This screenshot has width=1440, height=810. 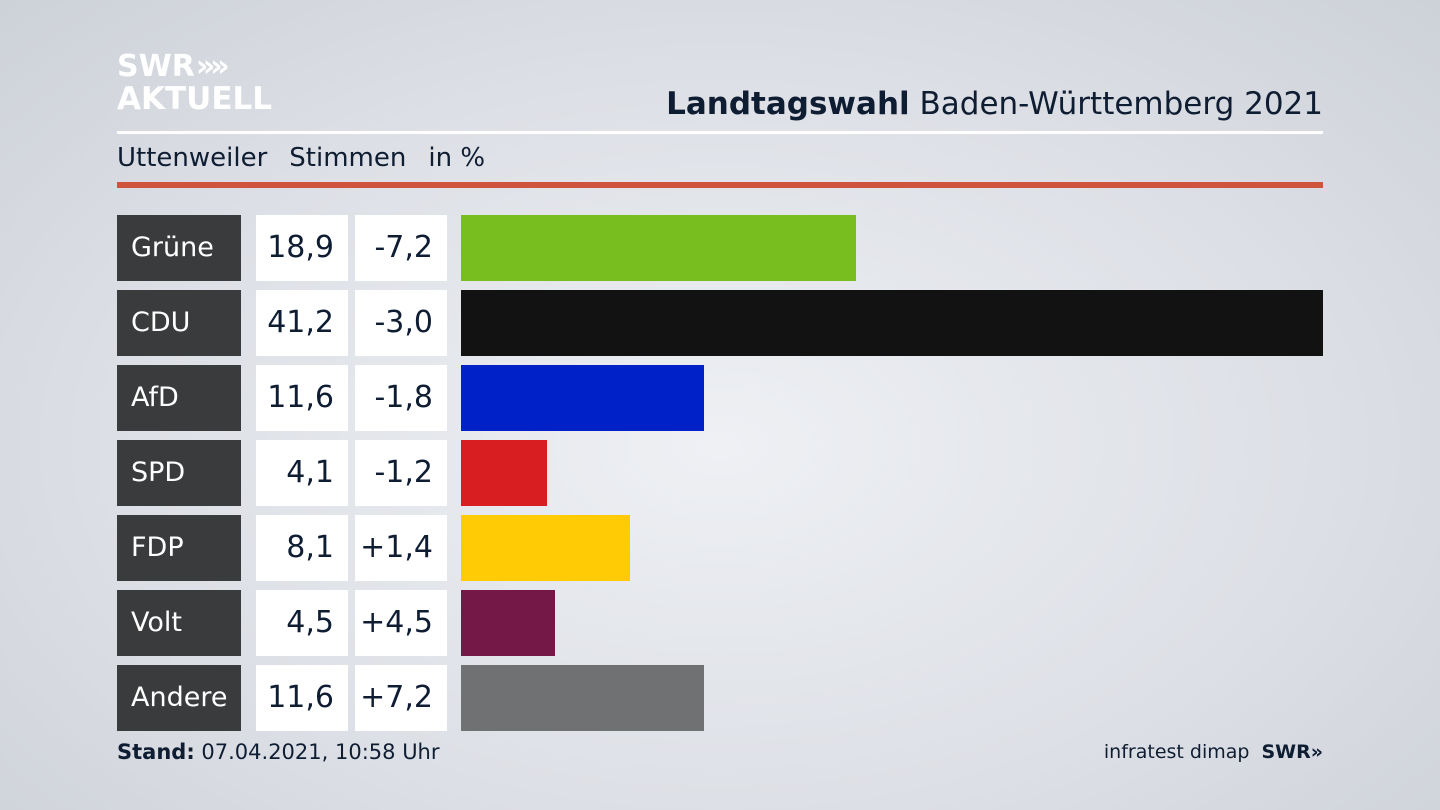 I want to click on subheader-place: Uttenweiler, so click(x=192, y=158).